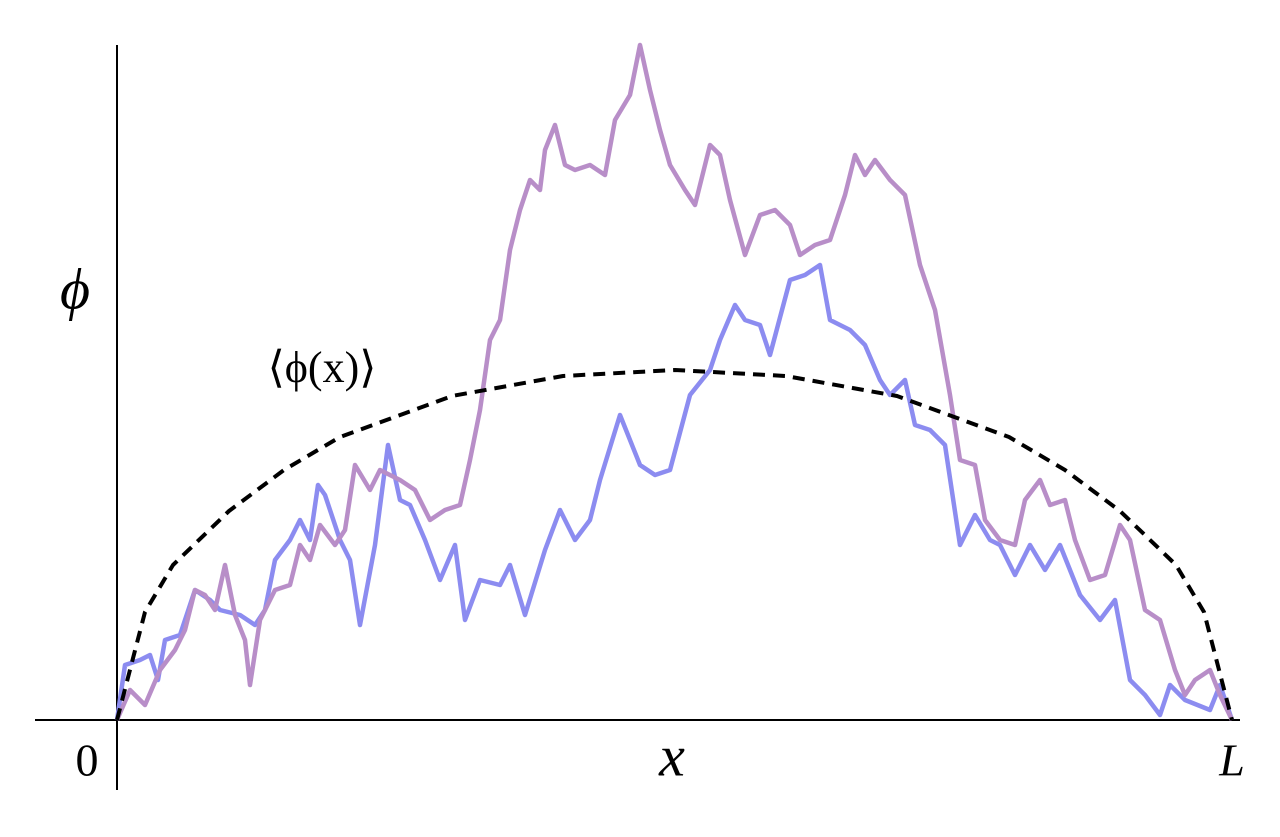 This screenshot has height=837, width=1280. What do you see at coordinates (671, 755) in the screenshot?
I see `x-axis-label: x` at bounding box center [671, 755].